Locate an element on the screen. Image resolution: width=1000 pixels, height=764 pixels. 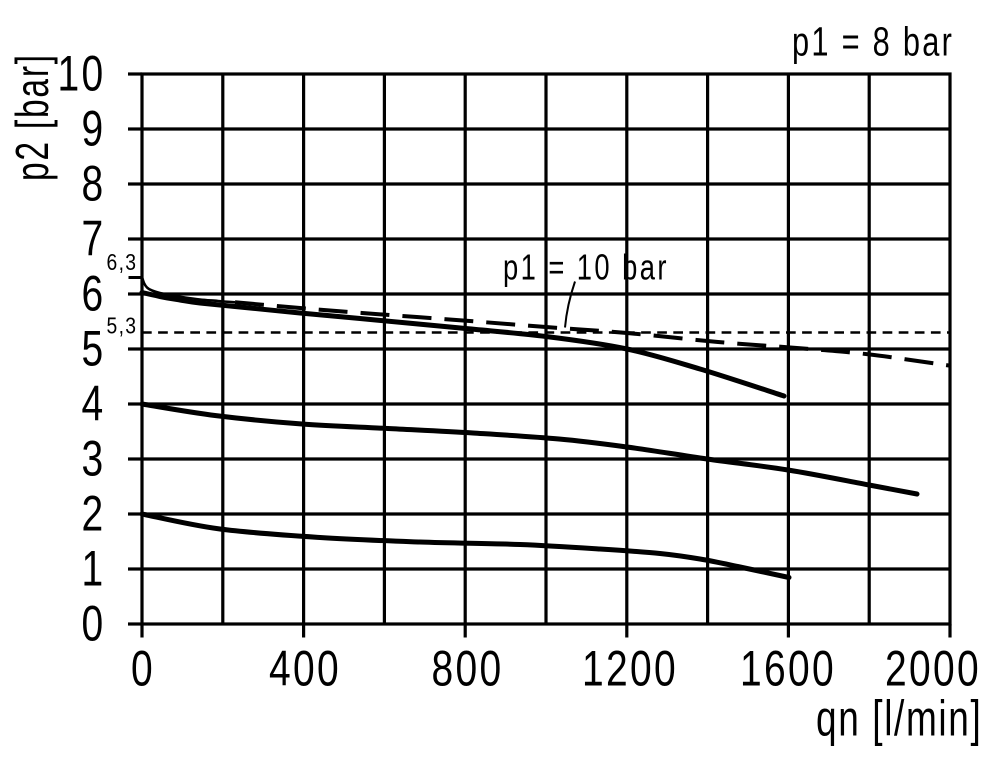
svg-text: 5 is located at coordinates (93, 348).